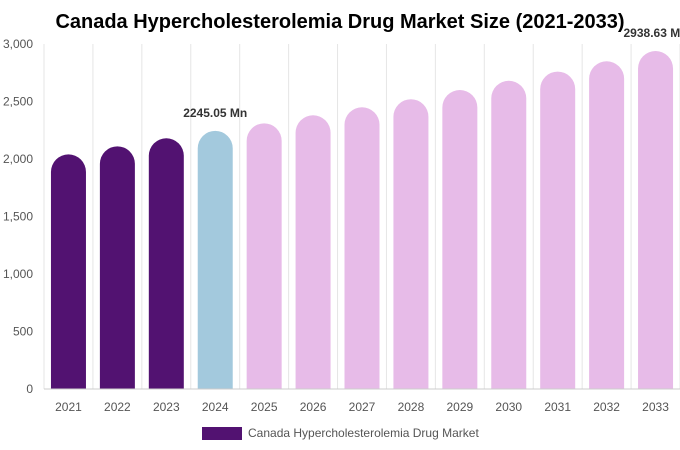 The height and width of the screenshot is (450, 680). Describe the element at coordinates (264, 407) in the screenshot. I see `x-tick-label: 2025` at that location.